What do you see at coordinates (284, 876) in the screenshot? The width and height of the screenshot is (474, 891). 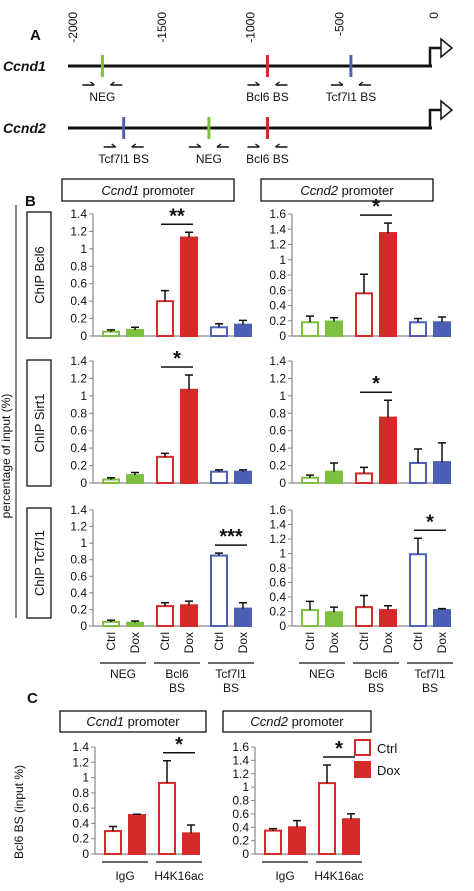 I see `x-category-label: IgG` at bounding box center [284, 876].